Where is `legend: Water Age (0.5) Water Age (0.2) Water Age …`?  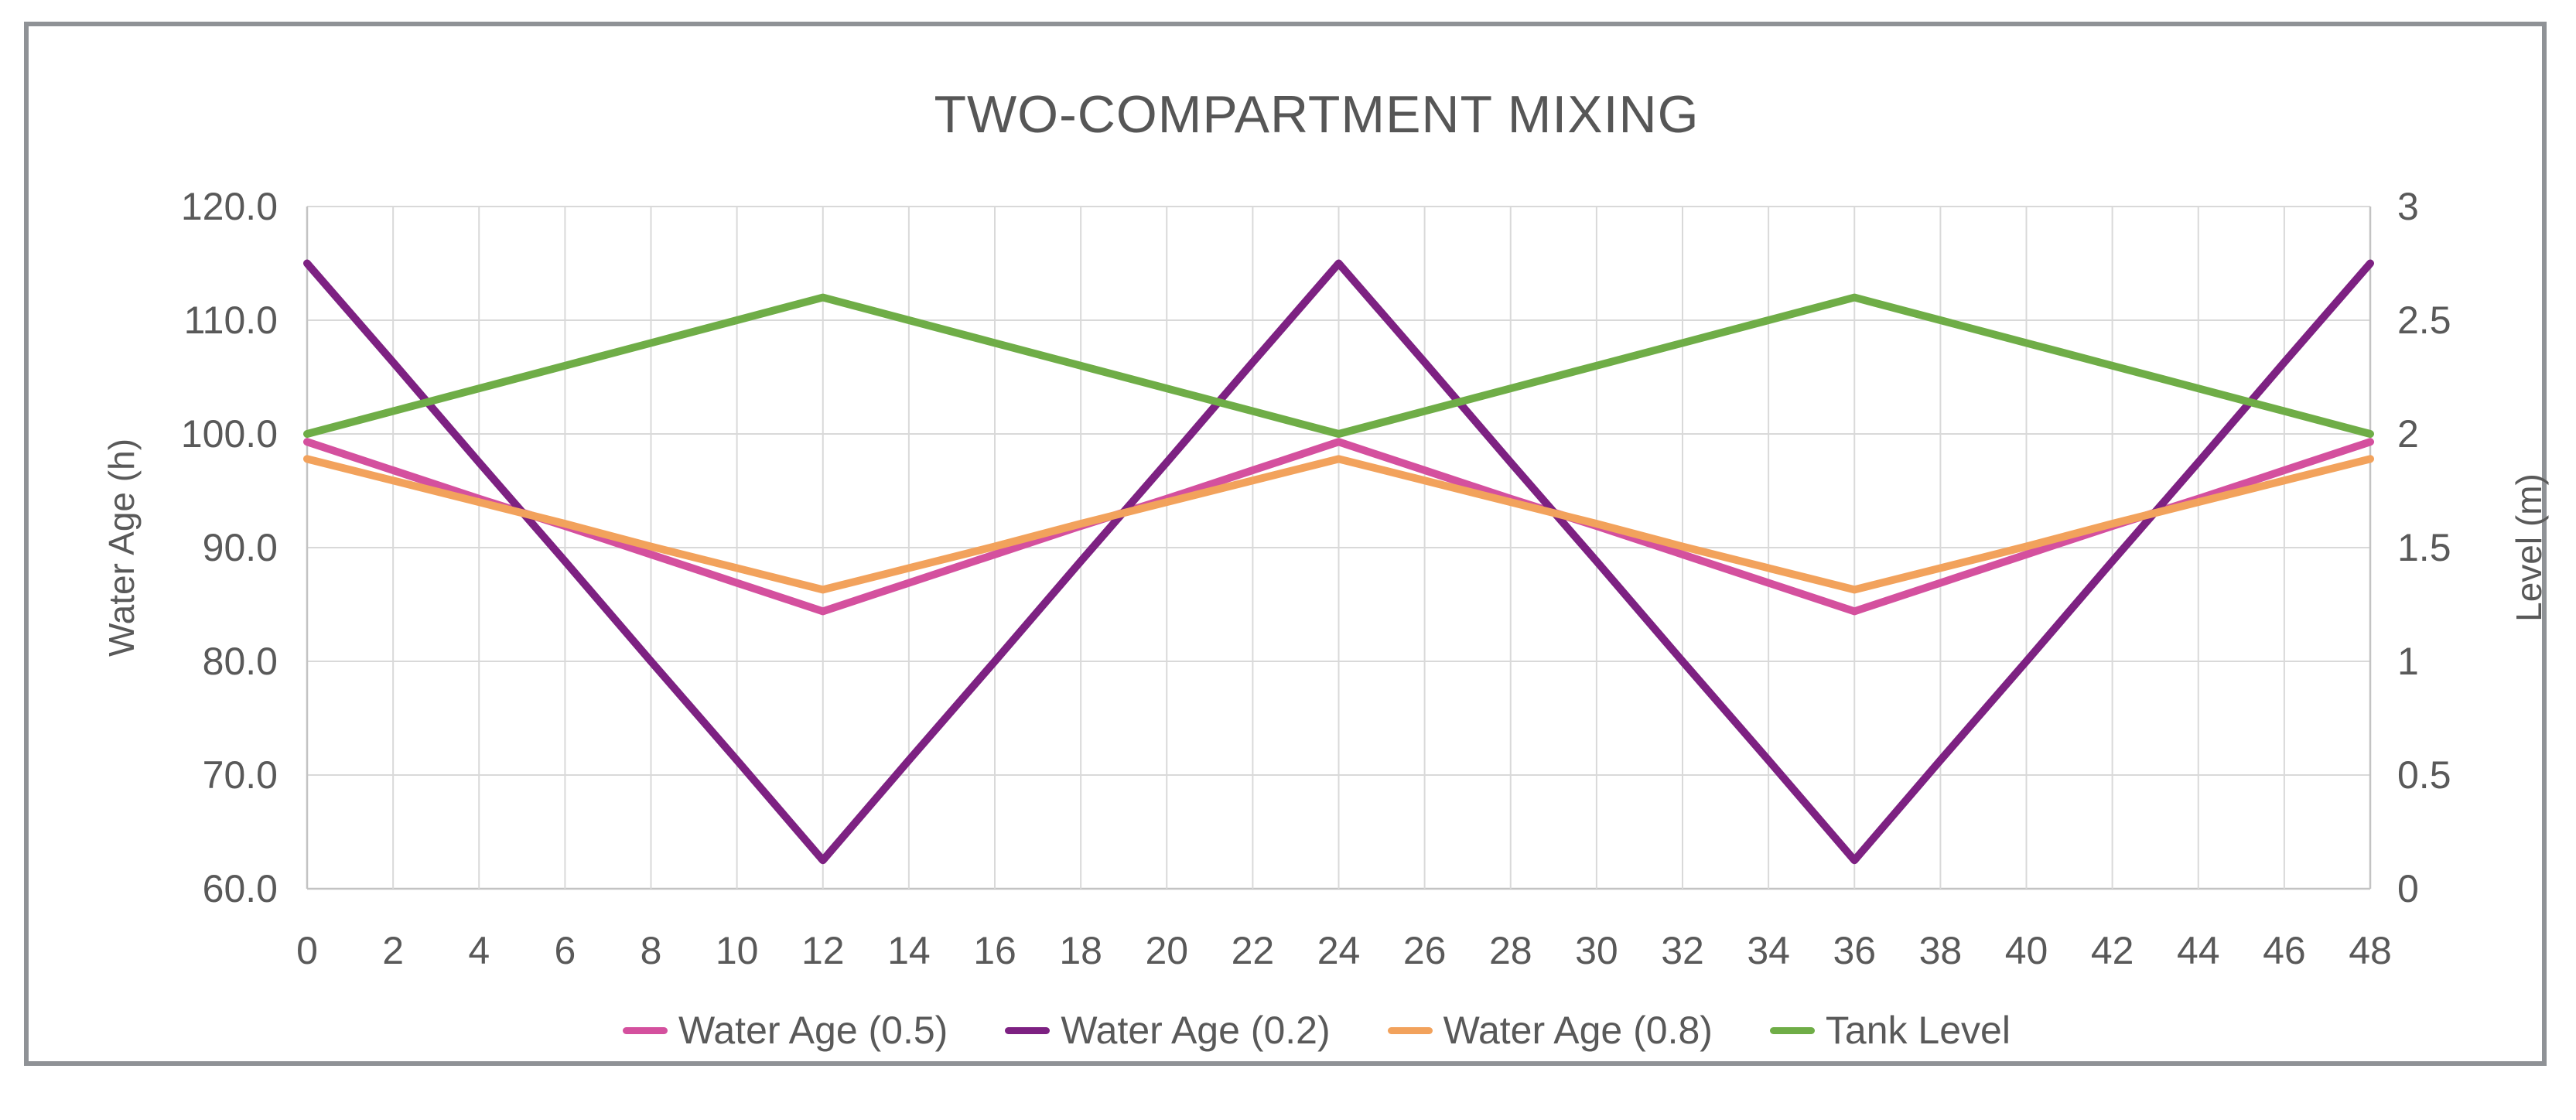
legend: Water Age (0.5) Water Age (0.2) Water Age … is located at coordinates (1302, 1031).